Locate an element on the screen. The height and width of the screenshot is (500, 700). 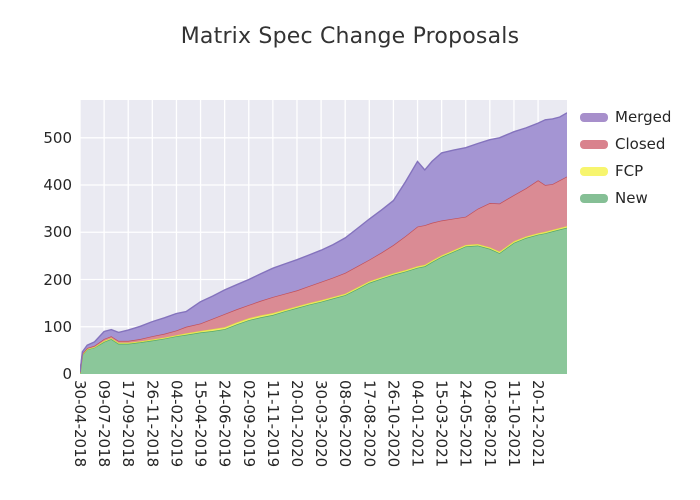
y-tick-label: 100 is located at coordinates (57, 326).